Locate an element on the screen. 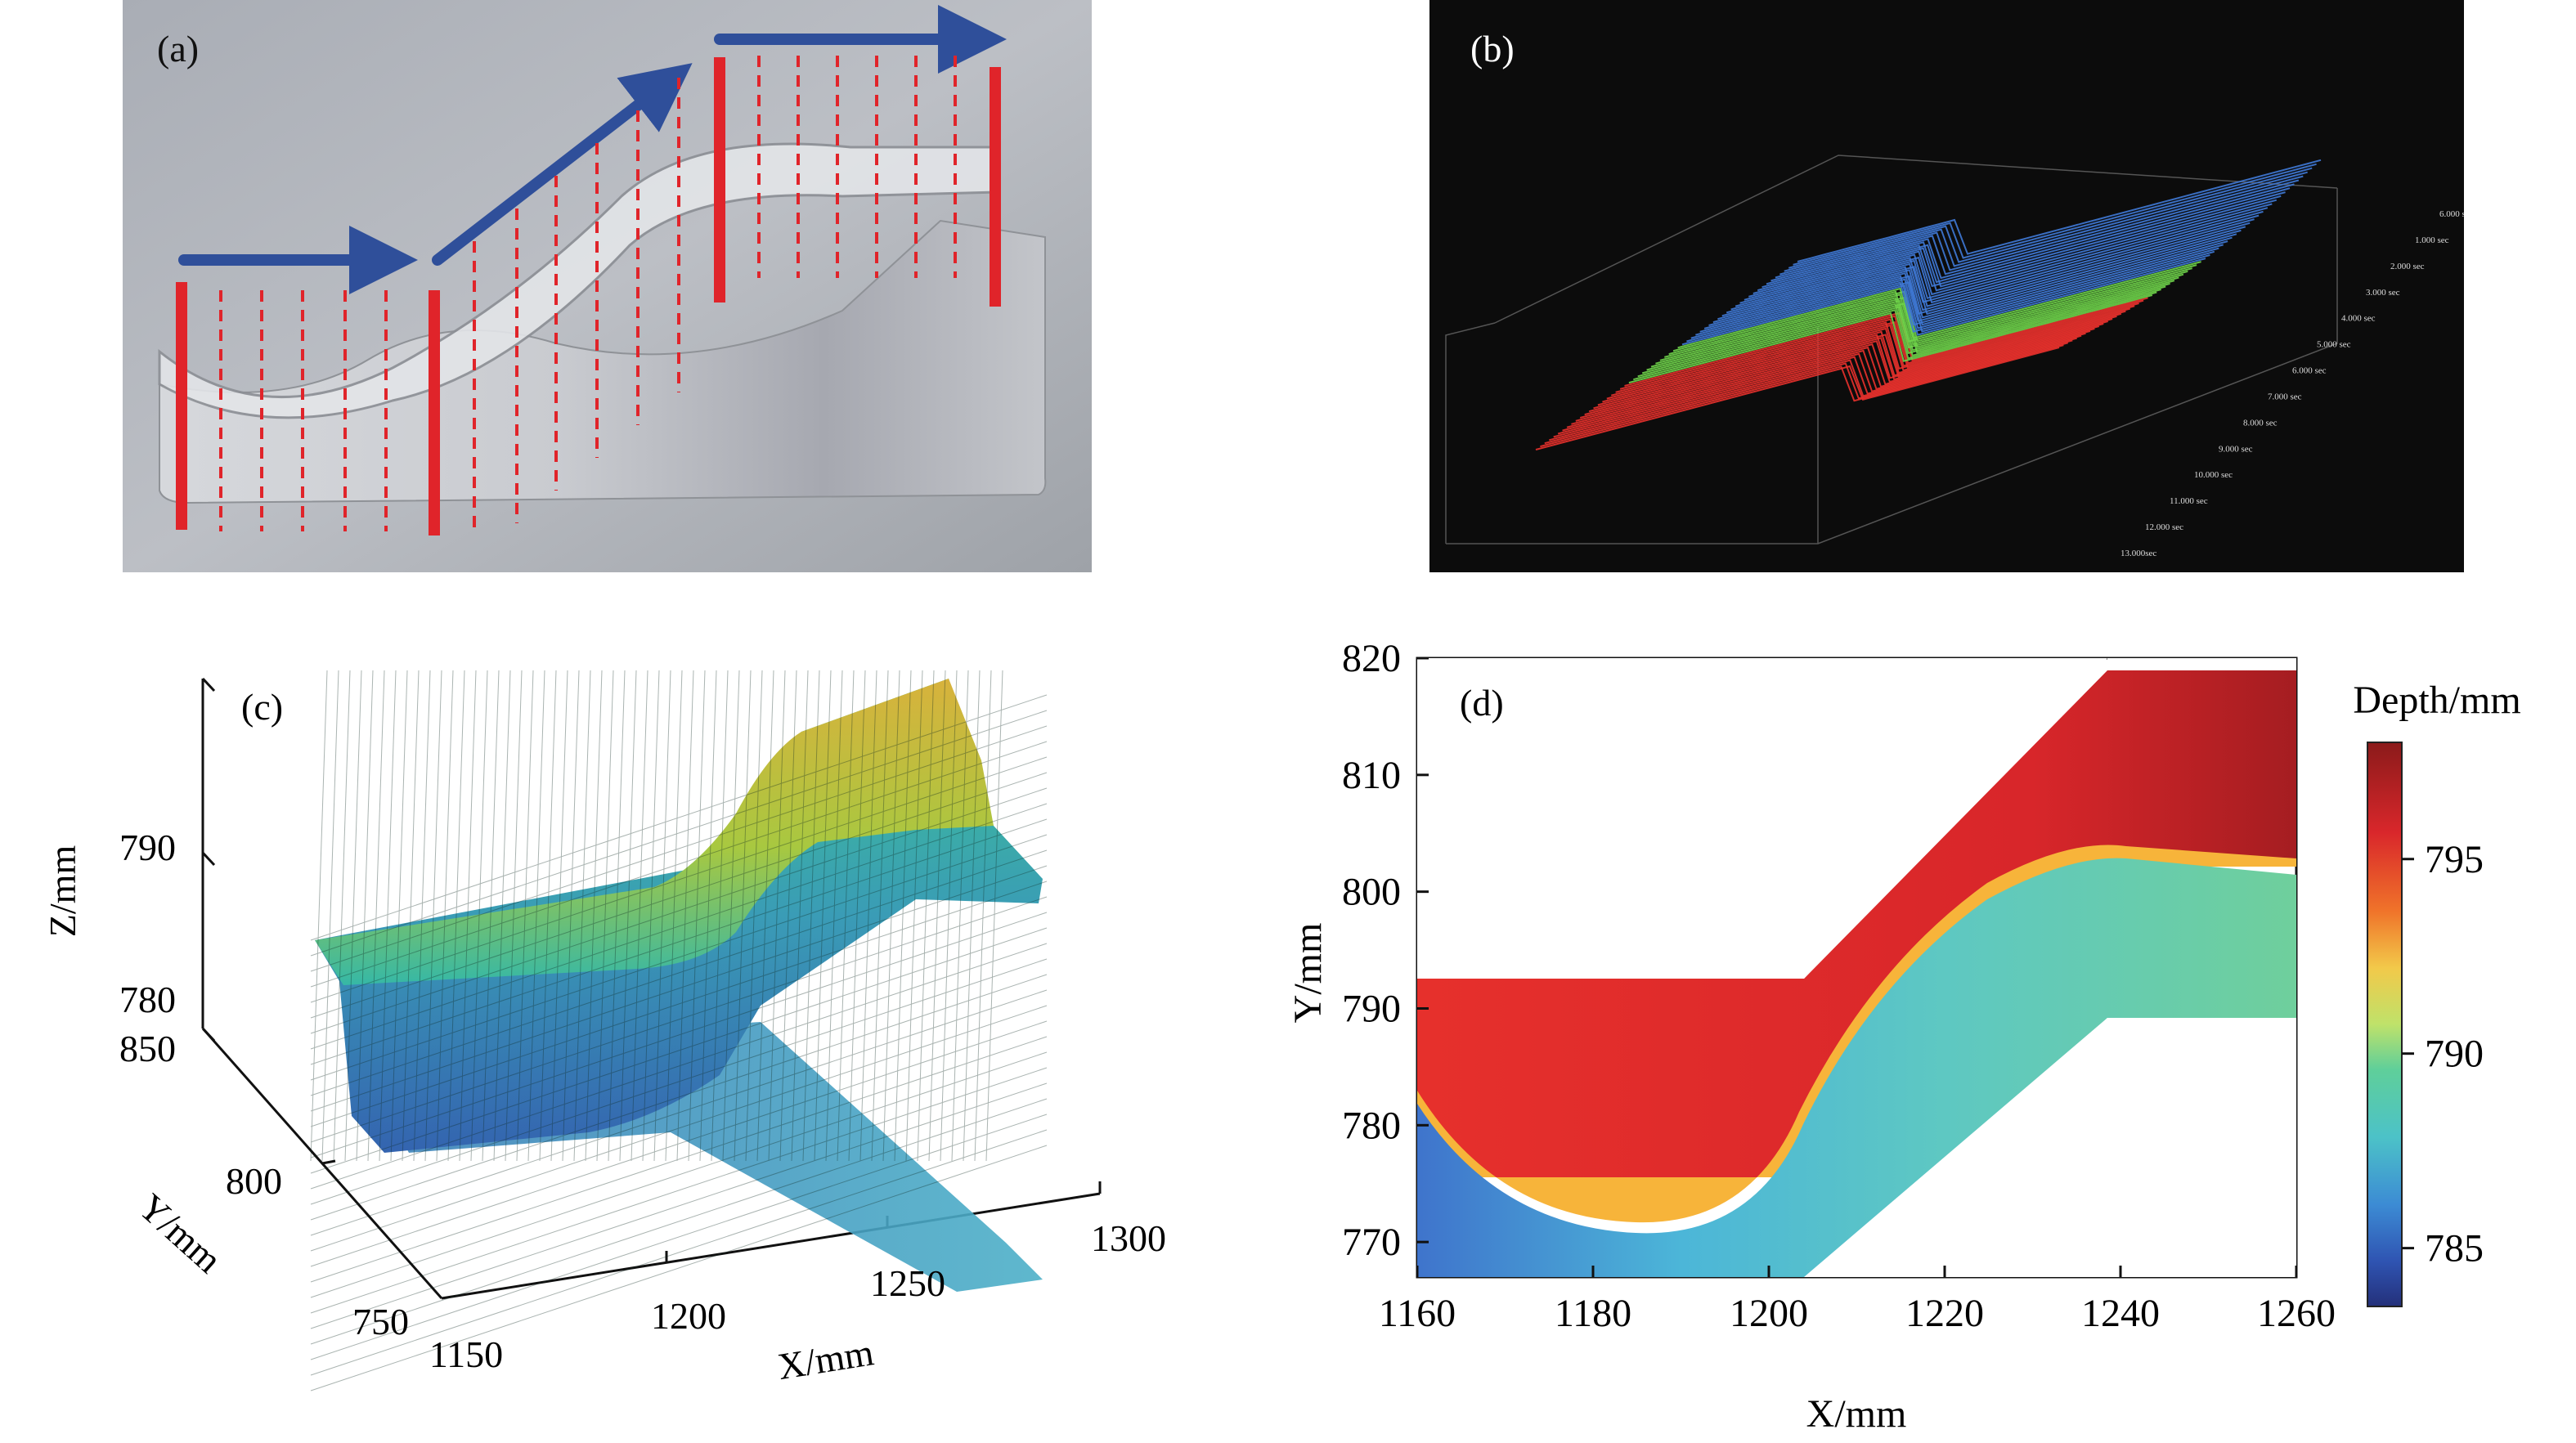 This screenshot has width=2576, height=1443. x-tick-label: 1180 is located at coordinates (1593, 1313).